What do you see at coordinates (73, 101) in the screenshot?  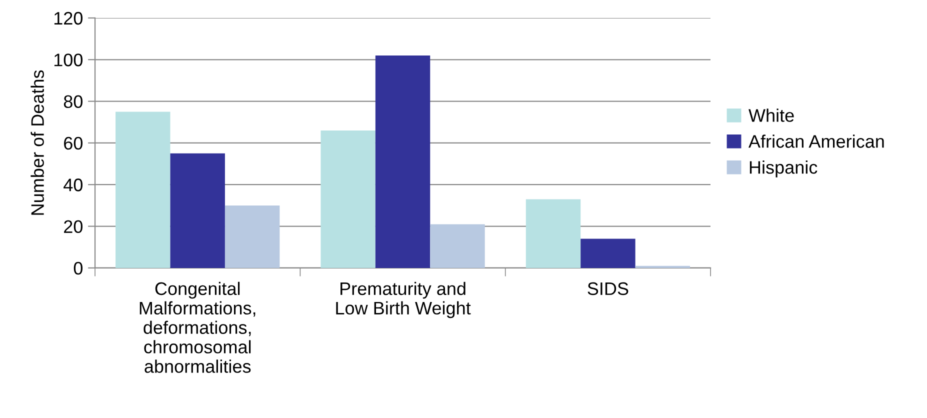 I see `y-tick-label: 80` at bounding box center [73, 101].